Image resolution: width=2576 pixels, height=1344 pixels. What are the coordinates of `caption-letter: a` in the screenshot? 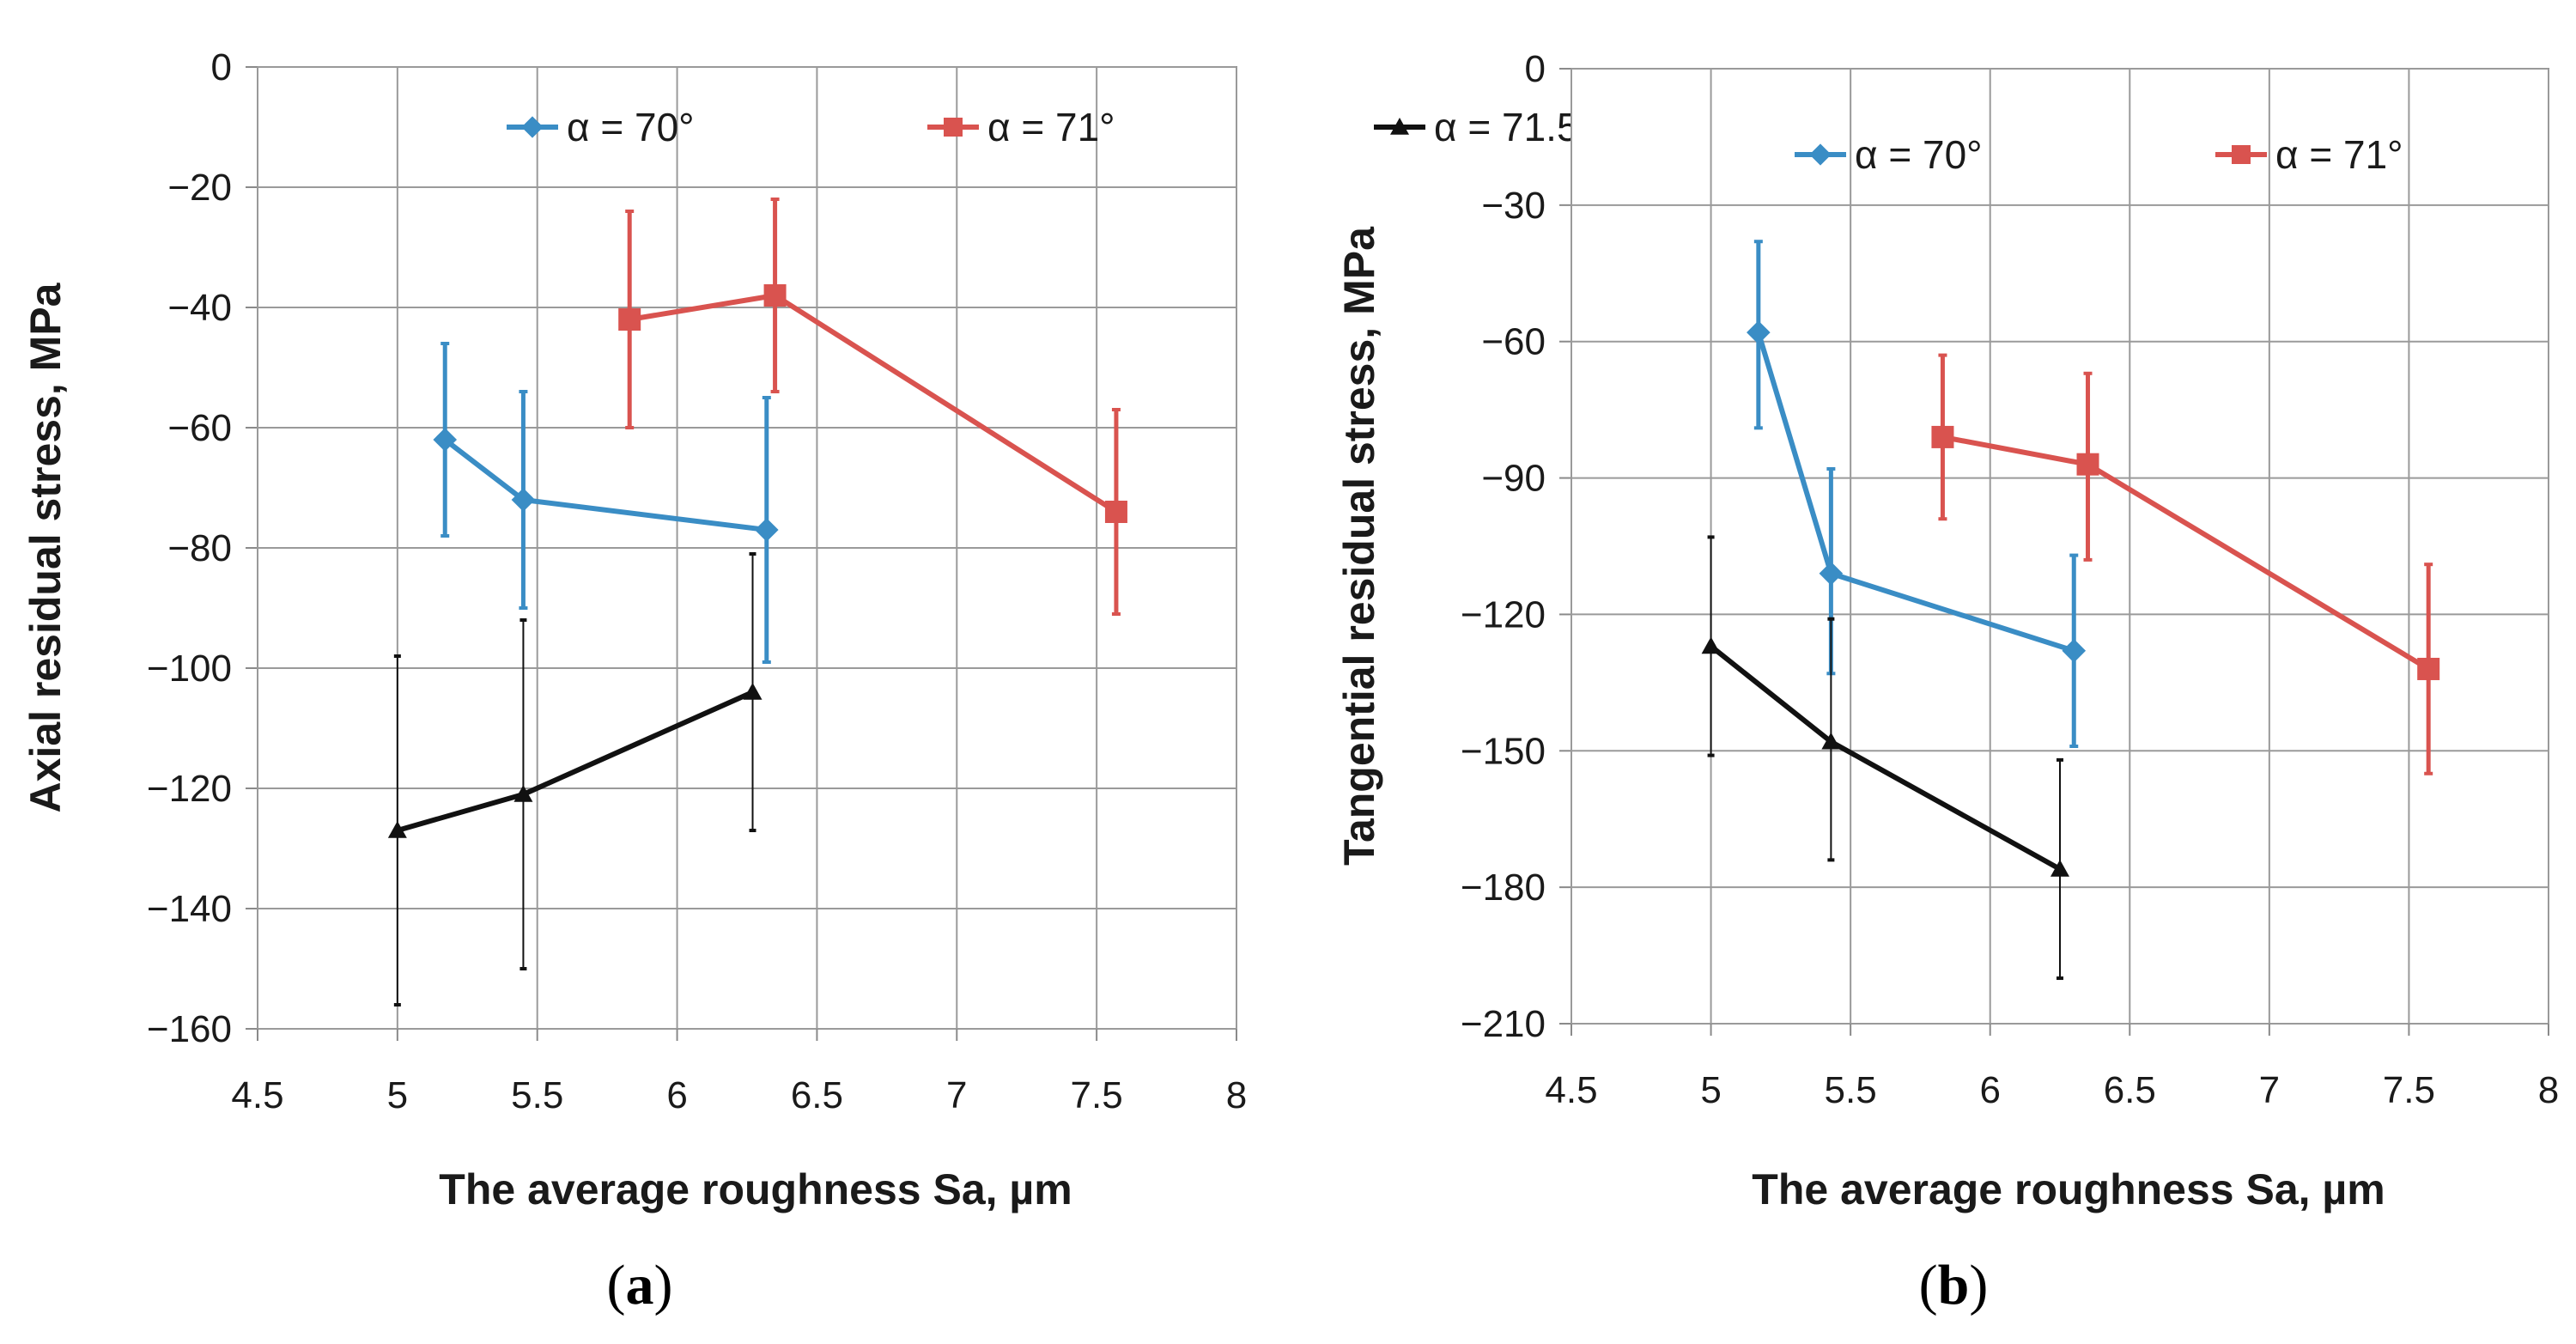 It's located at (640, 1285).